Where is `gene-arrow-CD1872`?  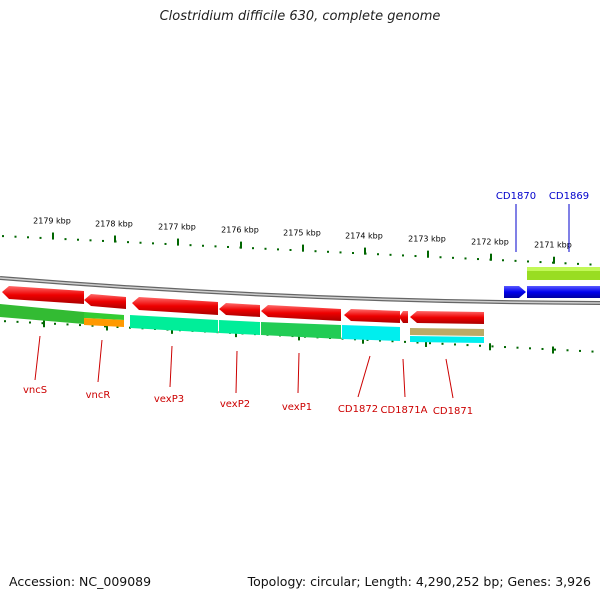
gene-arrow-CD1872 is located at coordinates (372, 316).